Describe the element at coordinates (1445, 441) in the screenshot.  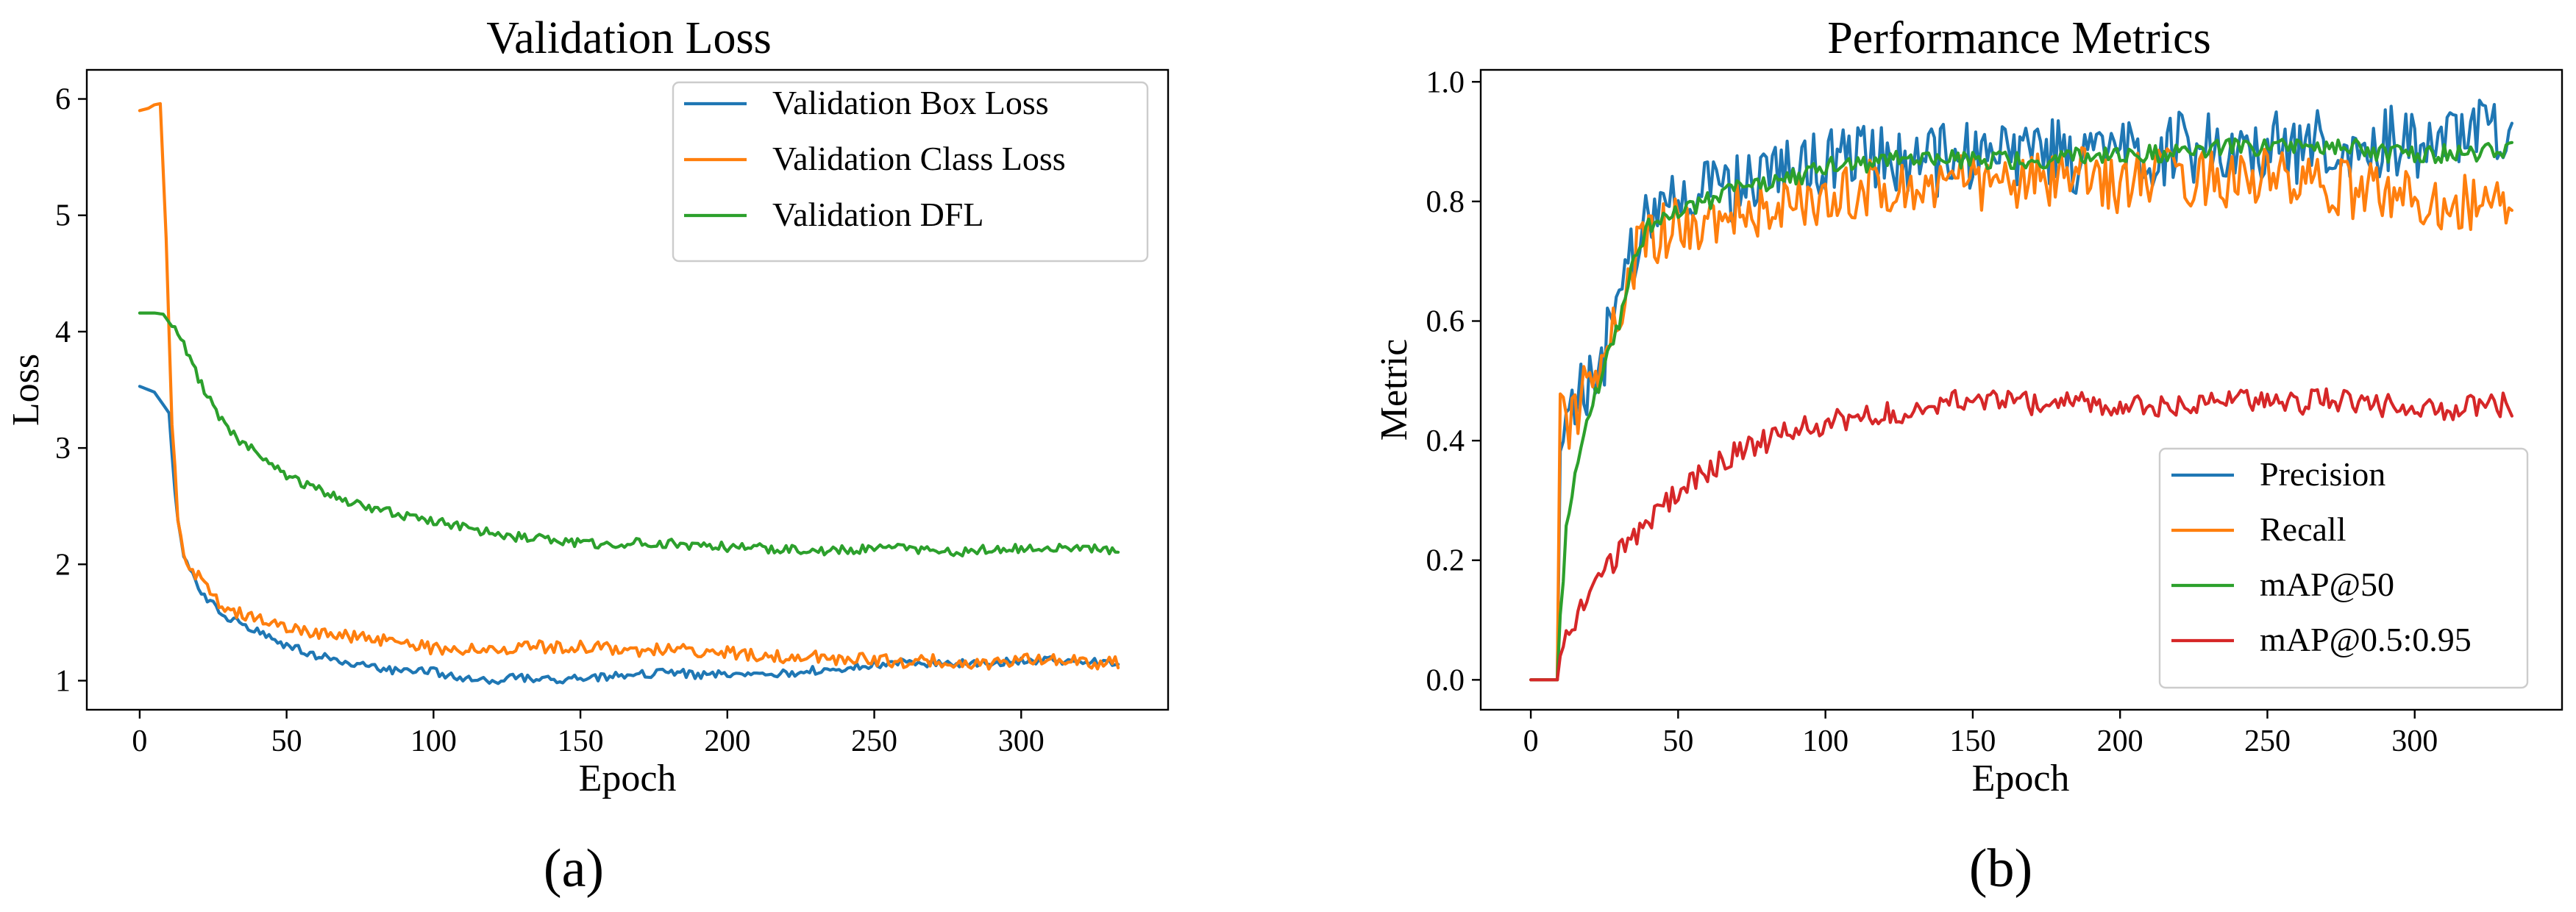
I see `y-tick-label: 0.4` at that location.